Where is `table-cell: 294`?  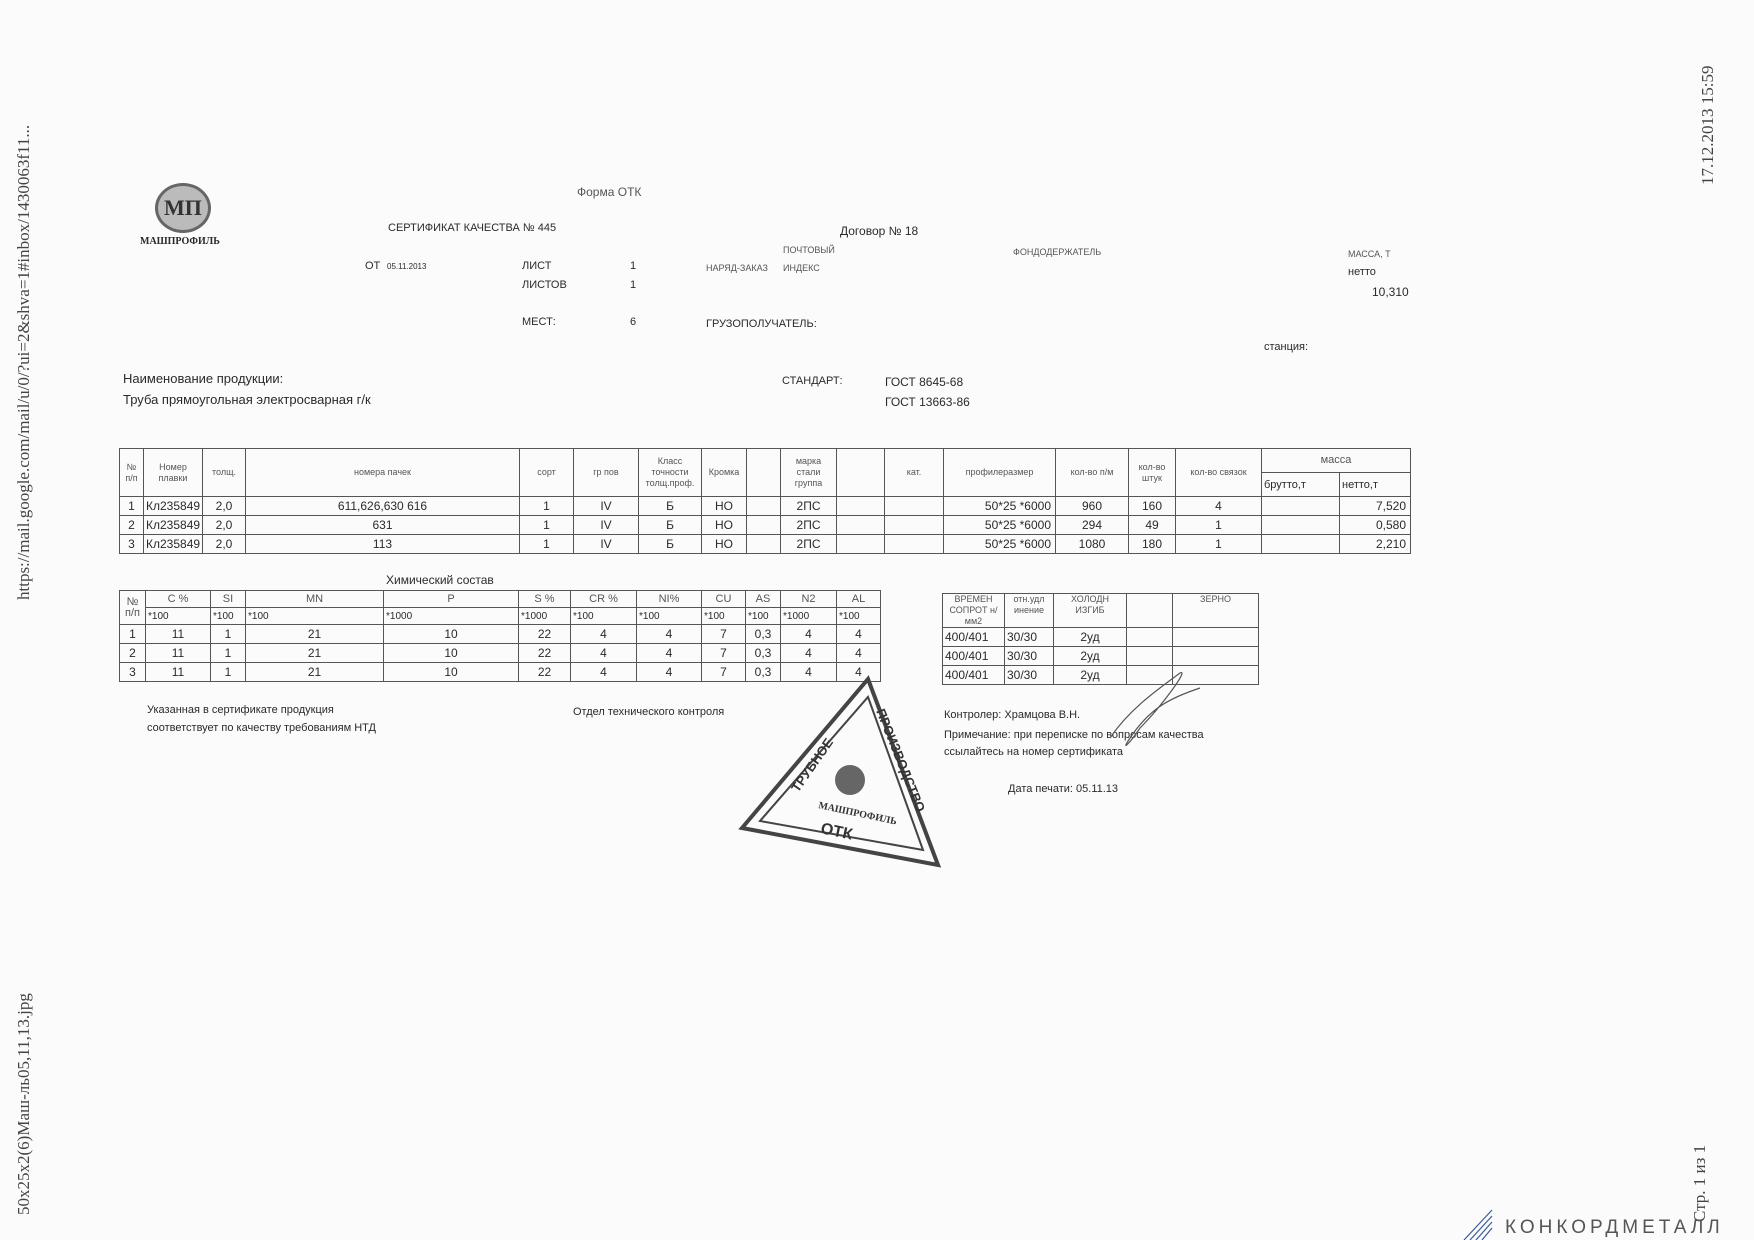 table-cell: 294 is located at coordinates (1092, 525).